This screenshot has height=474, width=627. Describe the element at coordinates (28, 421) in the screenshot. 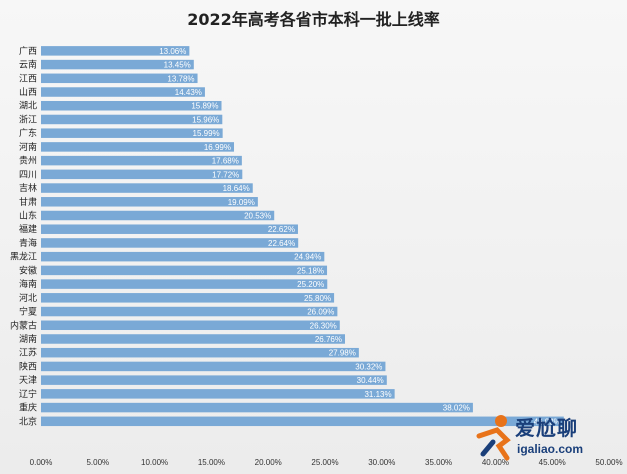

I see `category-label: 北京` at that location.